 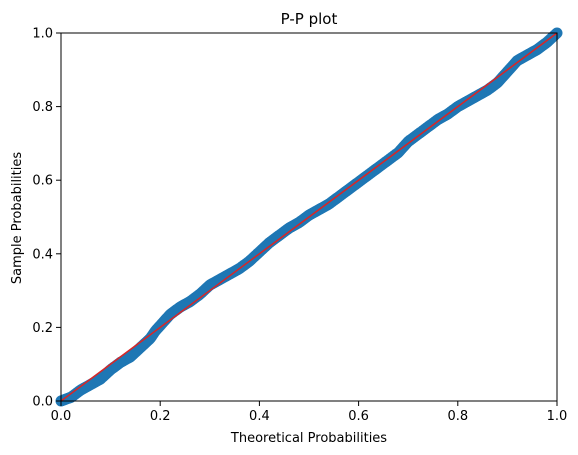 I want to click on y-tick-label: 0.0, so click(x=42, y=402).